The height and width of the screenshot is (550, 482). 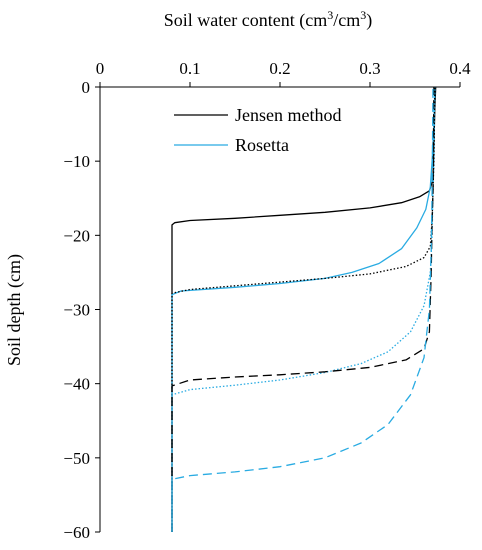 I want to click on x-tick-label: 0.3, so click(x=369, y=68).